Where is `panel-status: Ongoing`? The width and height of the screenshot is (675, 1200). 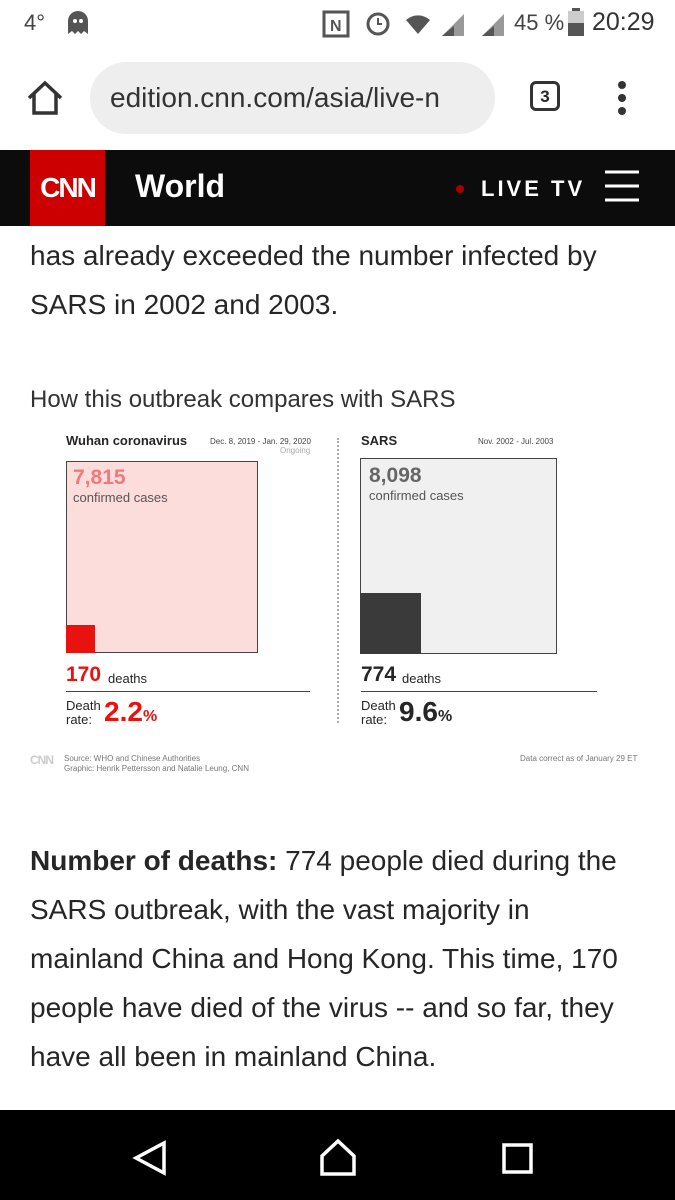
panel-status: Ongoing is located at coordinates (295, 450).